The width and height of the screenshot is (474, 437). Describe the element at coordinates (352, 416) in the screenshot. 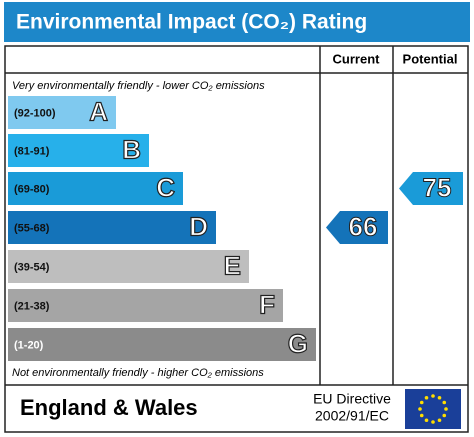

I see `directive: 2002/91/EC` at that location.